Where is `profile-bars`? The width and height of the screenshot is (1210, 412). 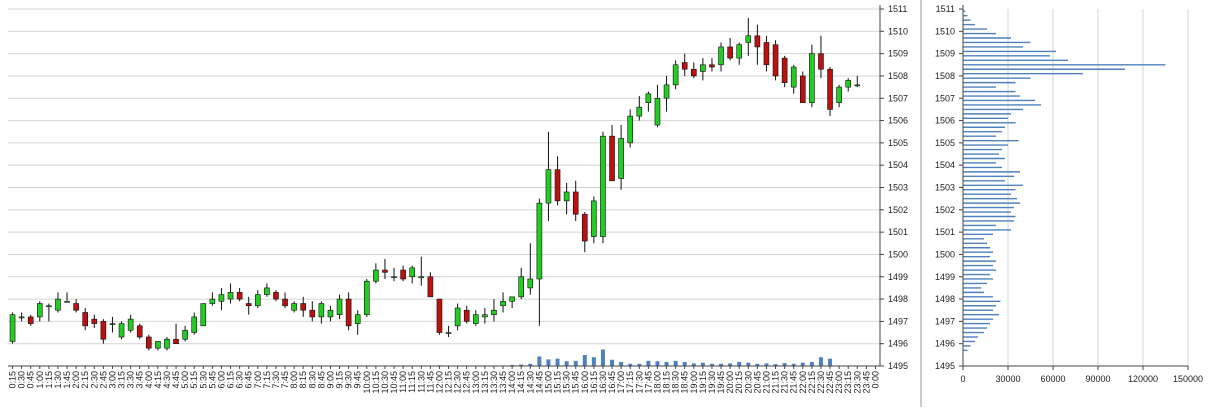 profile-bars is located at coordinates (1064, 180).